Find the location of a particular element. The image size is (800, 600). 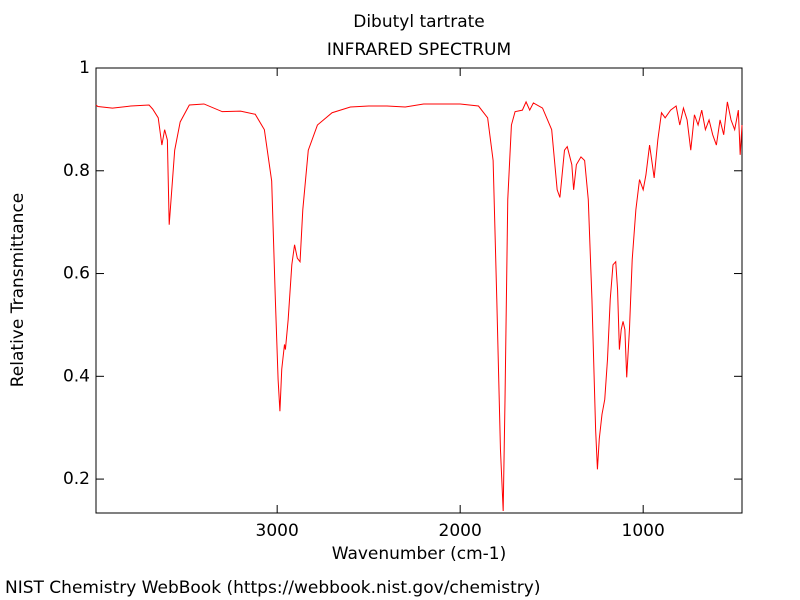

chart-title: Dibutyl tartrate is located at coordinates (419, 22).